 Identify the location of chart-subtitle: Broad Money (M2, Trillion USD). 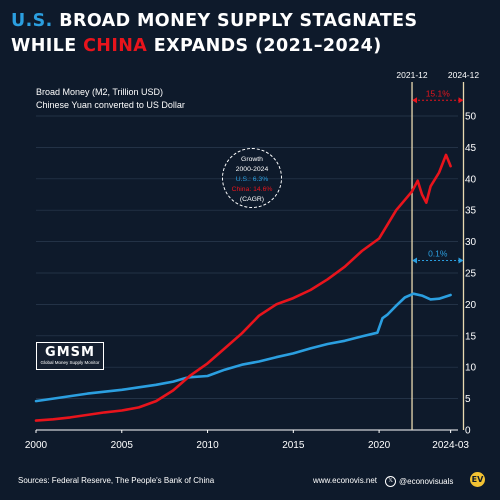
(100, 92).